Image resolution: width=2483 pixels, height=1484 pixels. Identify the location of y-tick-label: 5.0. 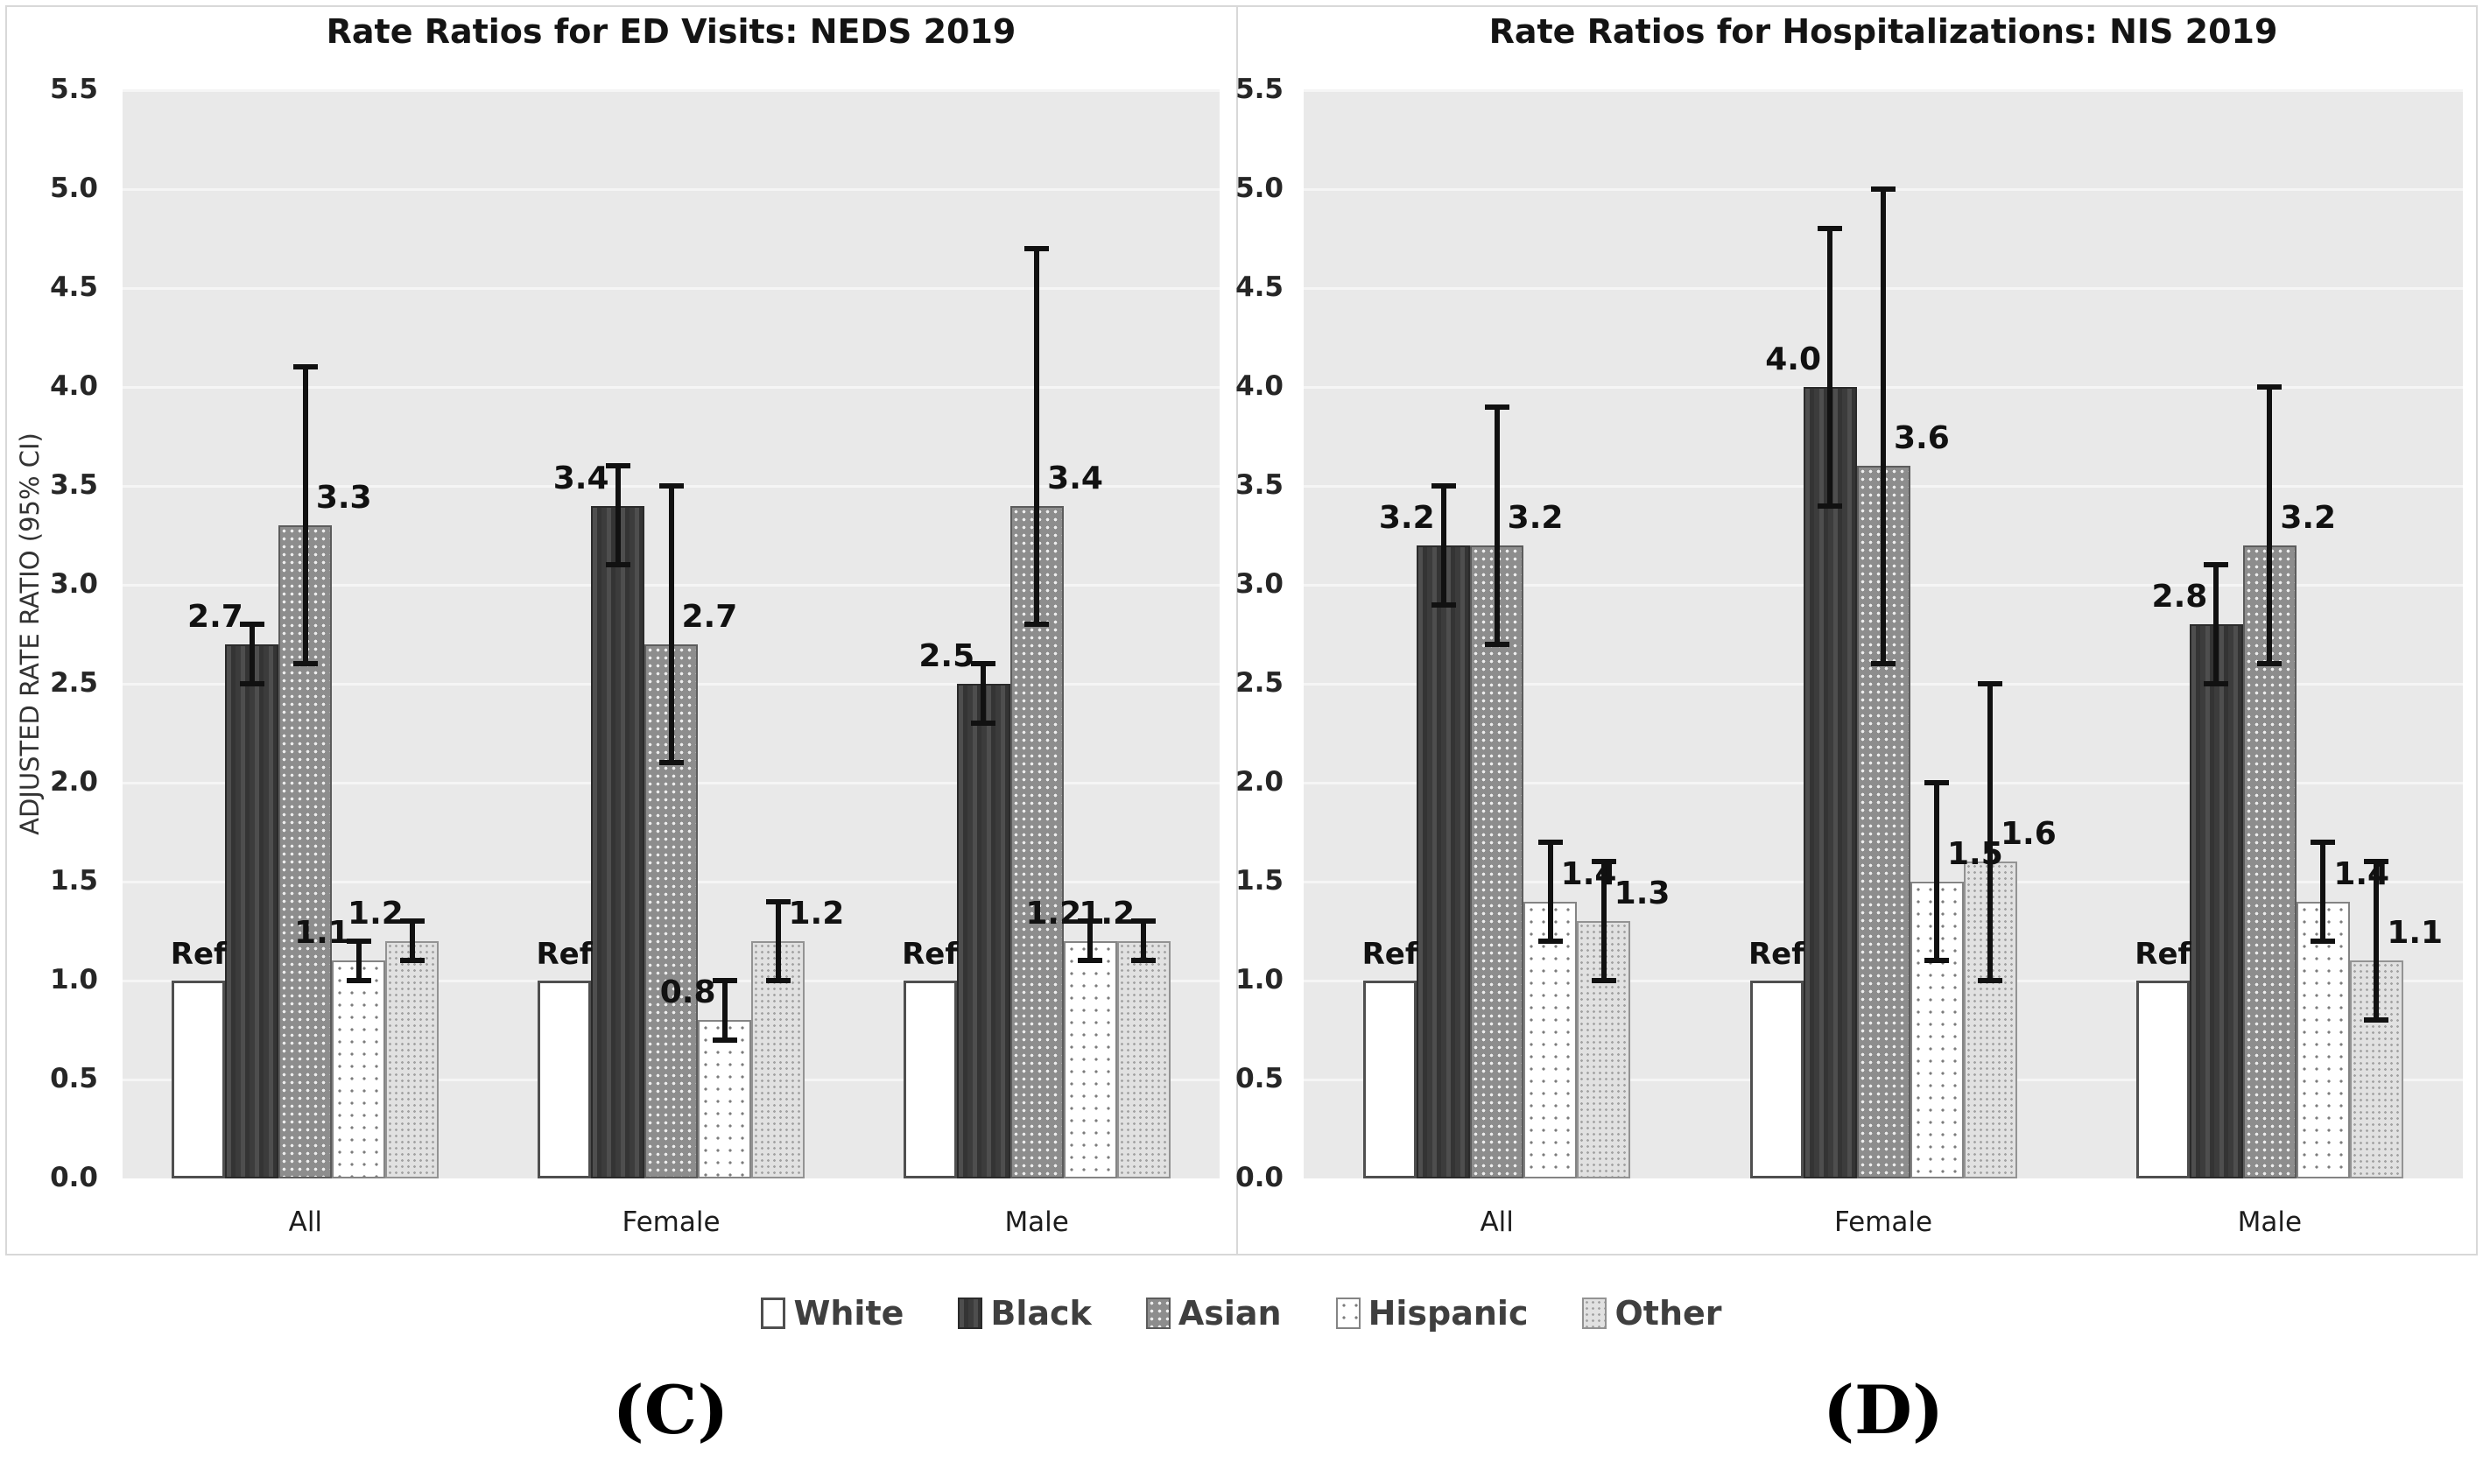
(1259, 188).